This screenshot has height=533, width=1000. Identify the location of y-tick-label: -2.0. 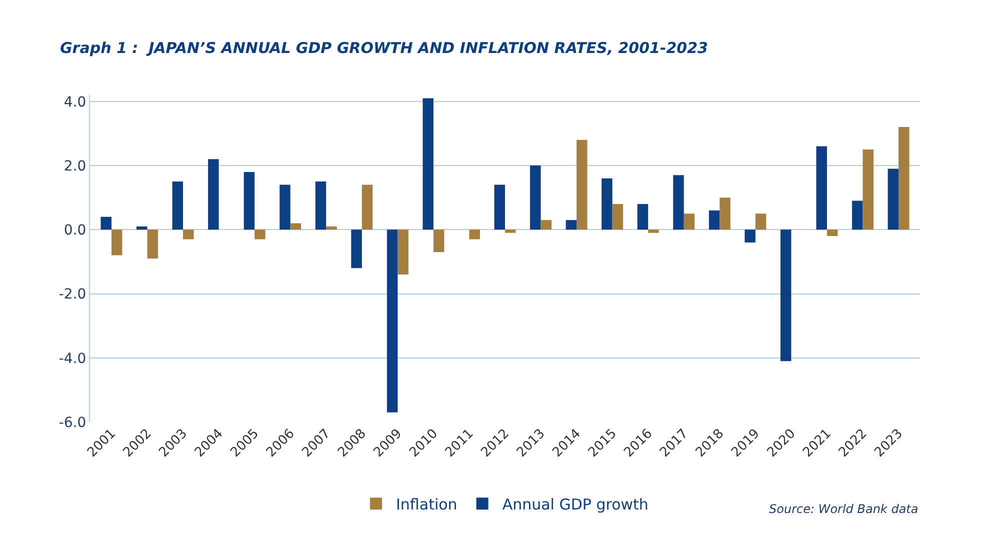
(72, 294).